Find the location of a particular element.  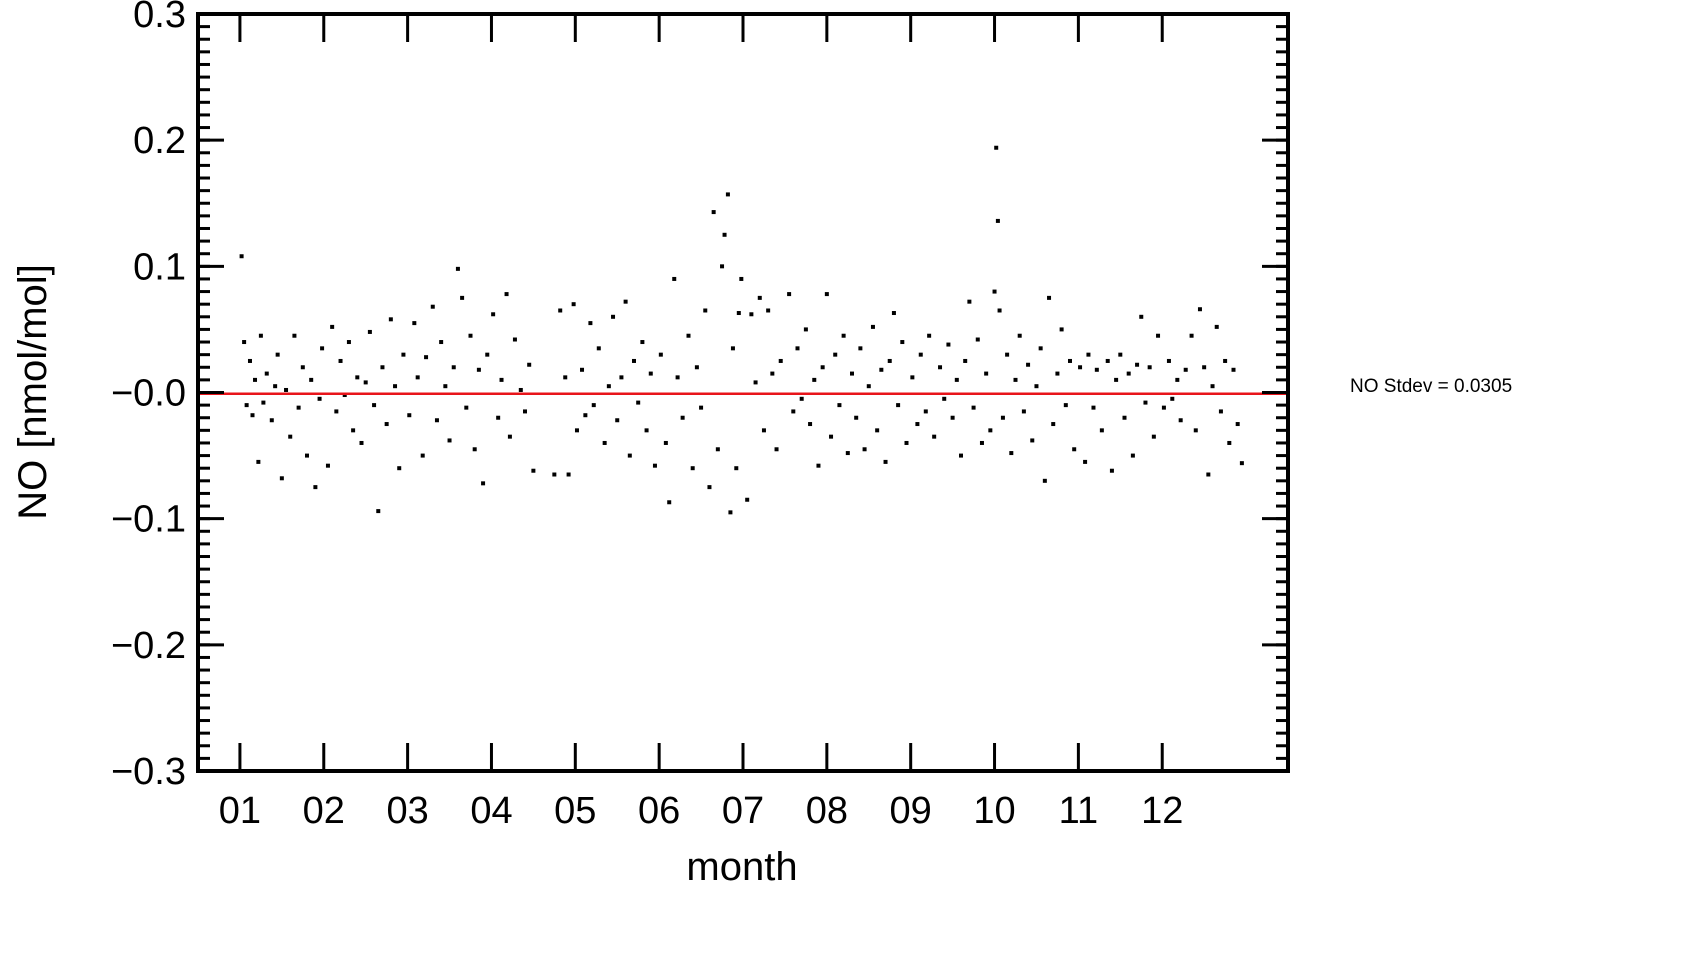

y-tick-label: 0.2 is located at coordinates (159, 141).